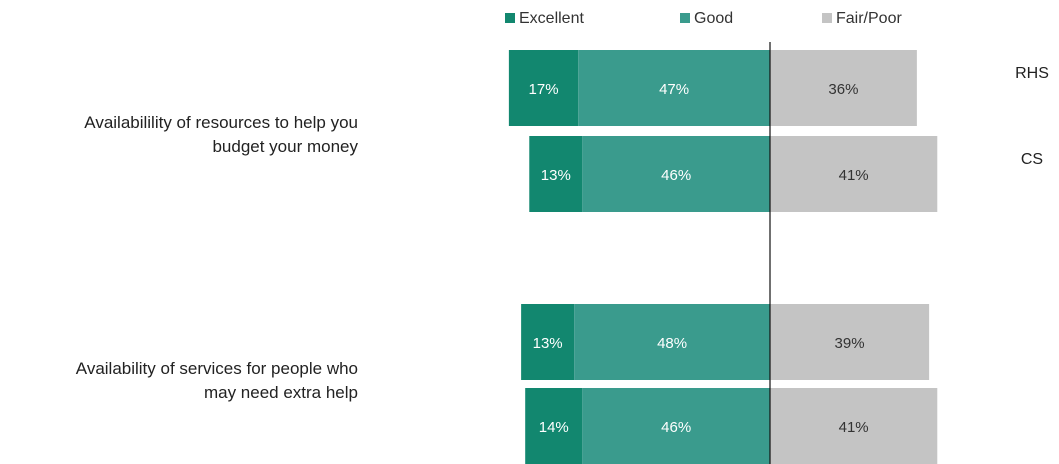  Describe the element at coordinates (685, 18) in the screenshot. I see `legend-swatch-good` at that location.